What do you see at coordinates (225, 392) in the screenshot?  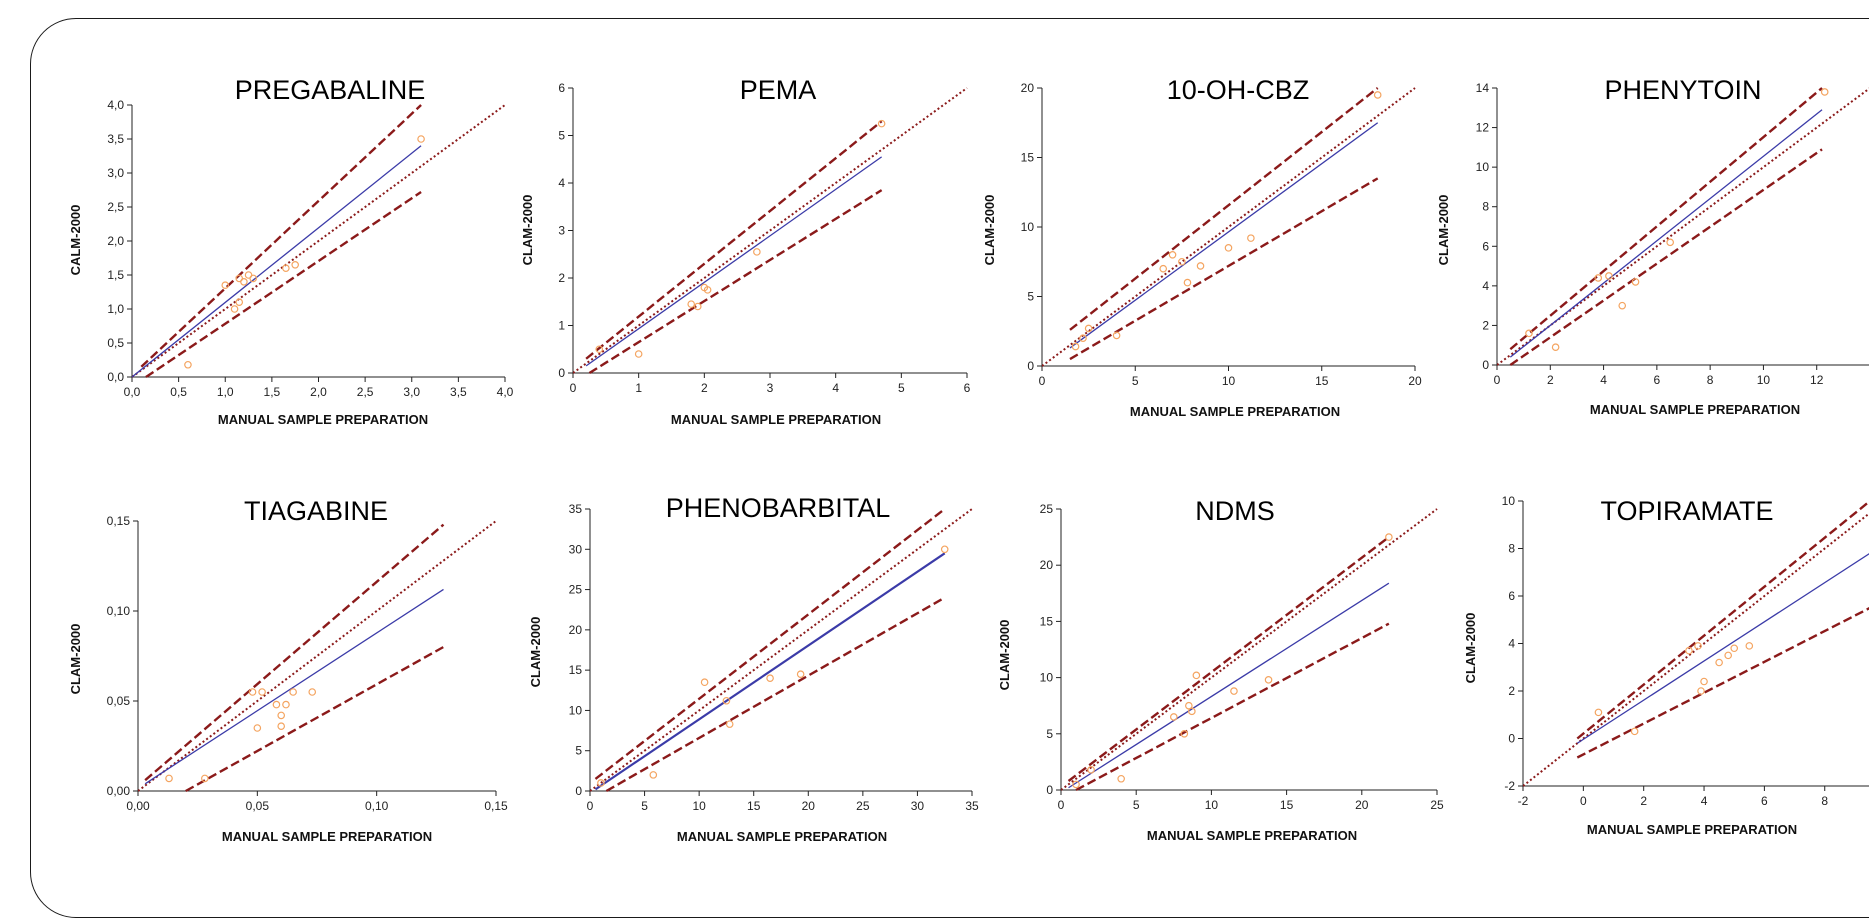 I see `x-tick-label: 1,0` at bounding box center [225, 392].